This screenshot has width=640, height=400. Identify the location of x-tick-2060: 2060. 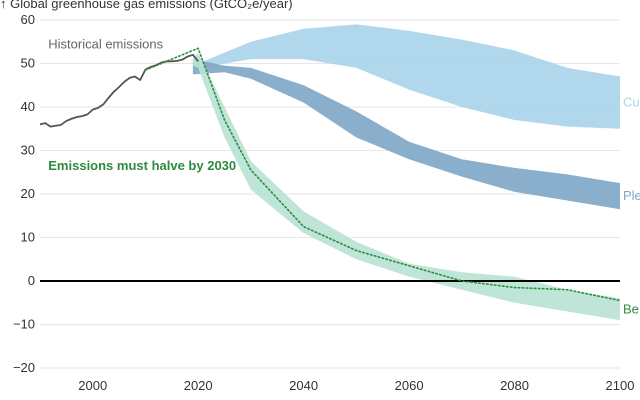
(409, 385).